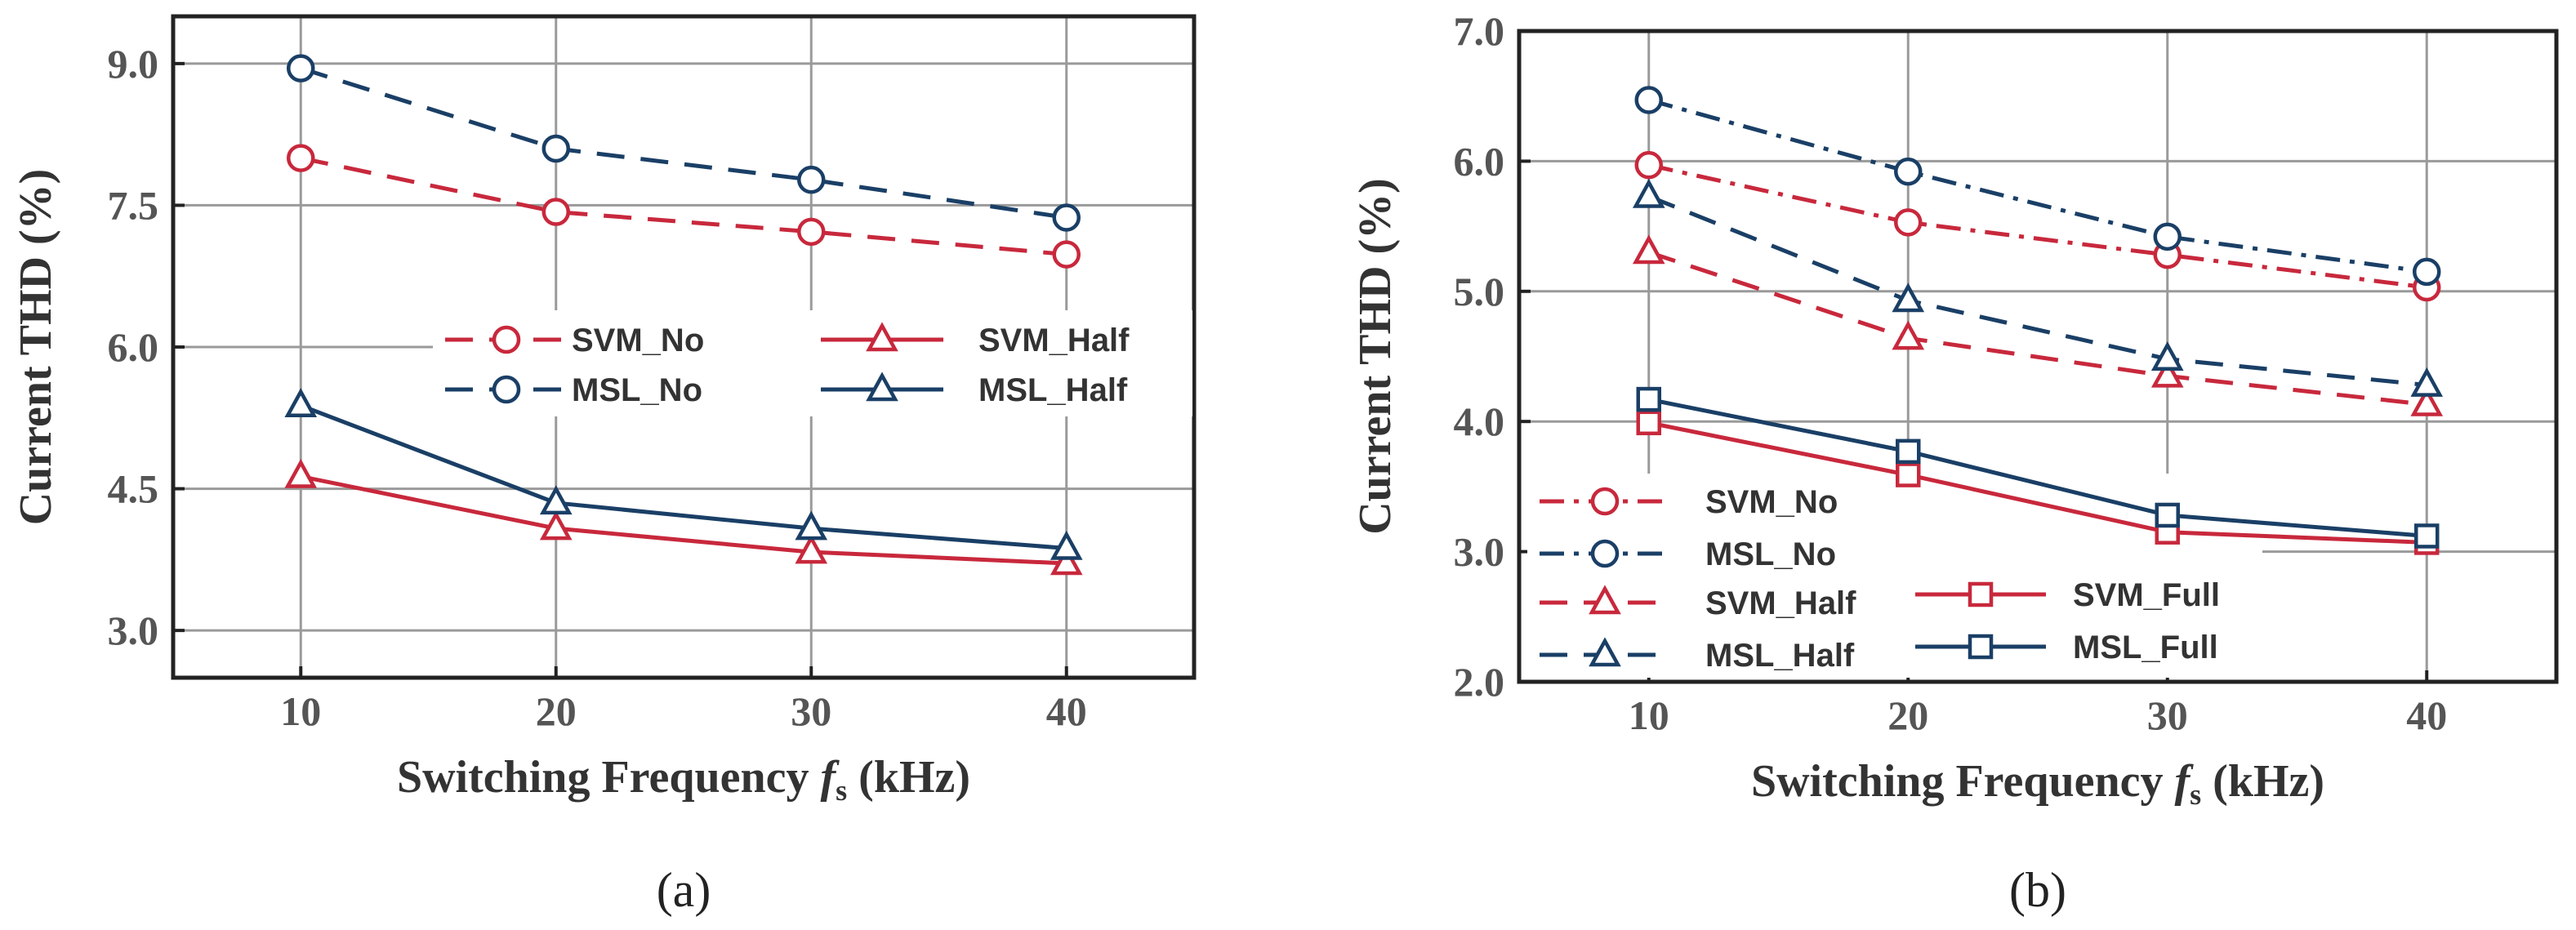 This screenshot has height=930, width=2576. What do you see at coordinates (2037, 890) in the screenshot?
I see `panel-label: (b)` at bounding box center [2037, 890].